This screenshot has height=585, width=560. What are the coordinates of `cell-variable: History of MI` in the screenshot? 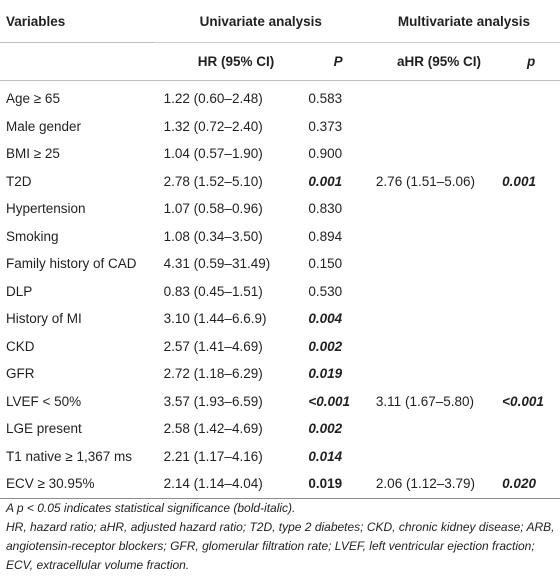 It's located at (44, 319).